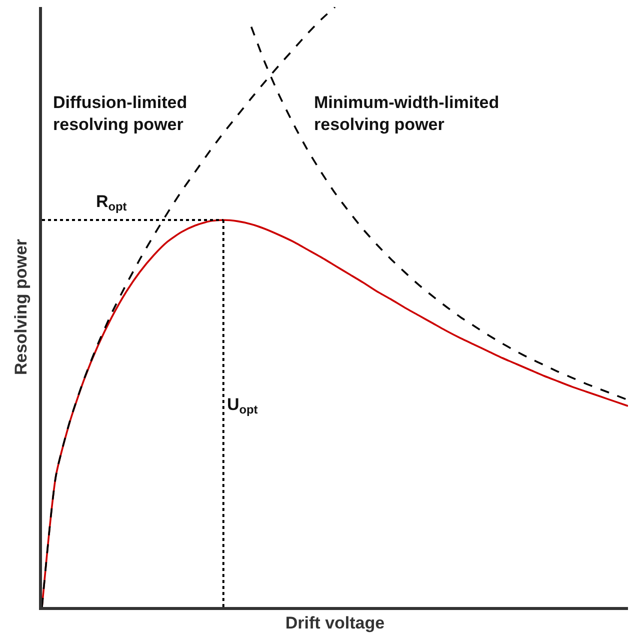 The height and width of the screenshot is (643, 630). What do you see at coordinates (120, 113) in the screenshot?
I see `annotation: Diffusion-limited resolving power` at bounding box center [120, 113].